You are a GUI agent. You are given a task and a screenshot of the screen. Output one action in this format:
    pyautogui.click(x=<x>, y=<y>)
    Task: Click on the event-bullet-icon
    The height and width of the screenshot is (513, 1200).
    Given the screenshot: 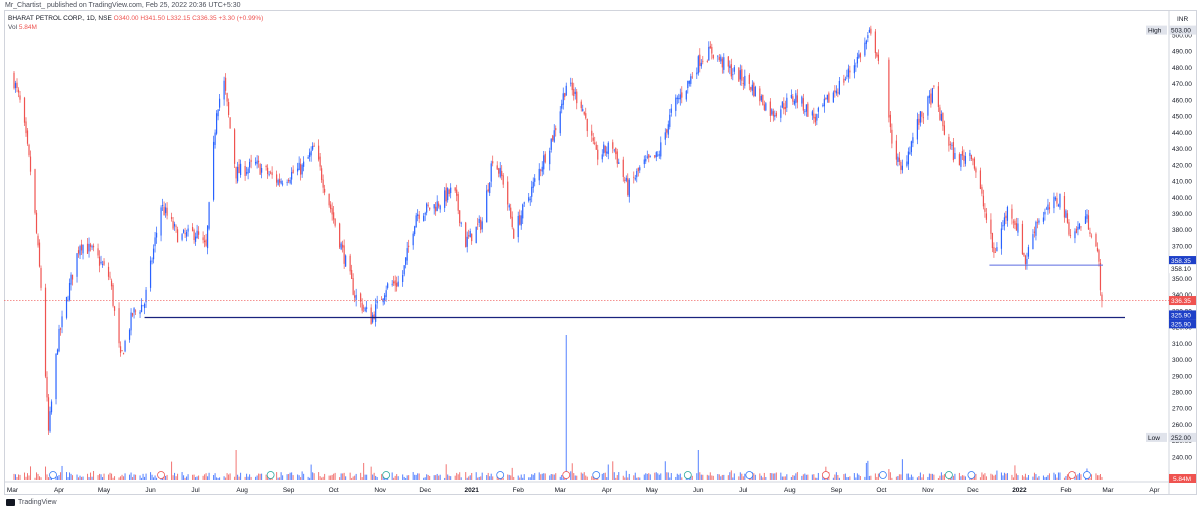 What is the action you would take?
    pyautogui.click(x=1072, y=475)
    